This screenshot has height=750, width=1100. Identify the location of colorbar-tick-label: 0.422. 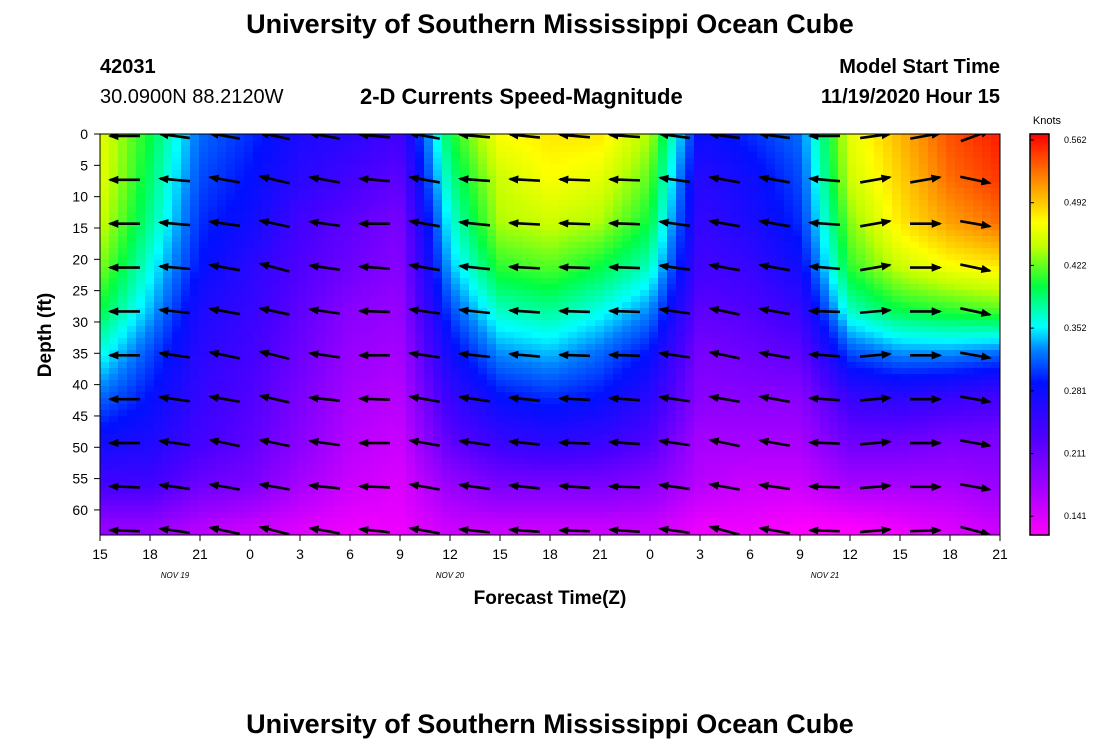
(1075, 265).